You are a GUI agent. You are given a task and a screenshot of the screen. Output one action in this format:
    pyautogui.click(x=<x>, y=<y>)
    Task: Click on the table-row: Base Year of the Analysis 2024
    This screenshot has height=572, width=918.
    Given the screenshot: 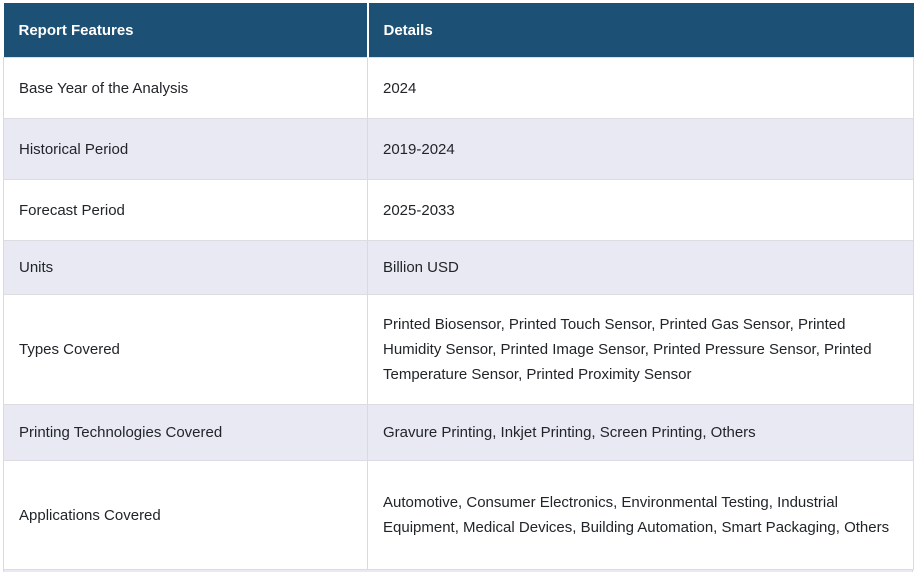 What is the action you would take?
    pyautogui.click(x=458, y=88)
    